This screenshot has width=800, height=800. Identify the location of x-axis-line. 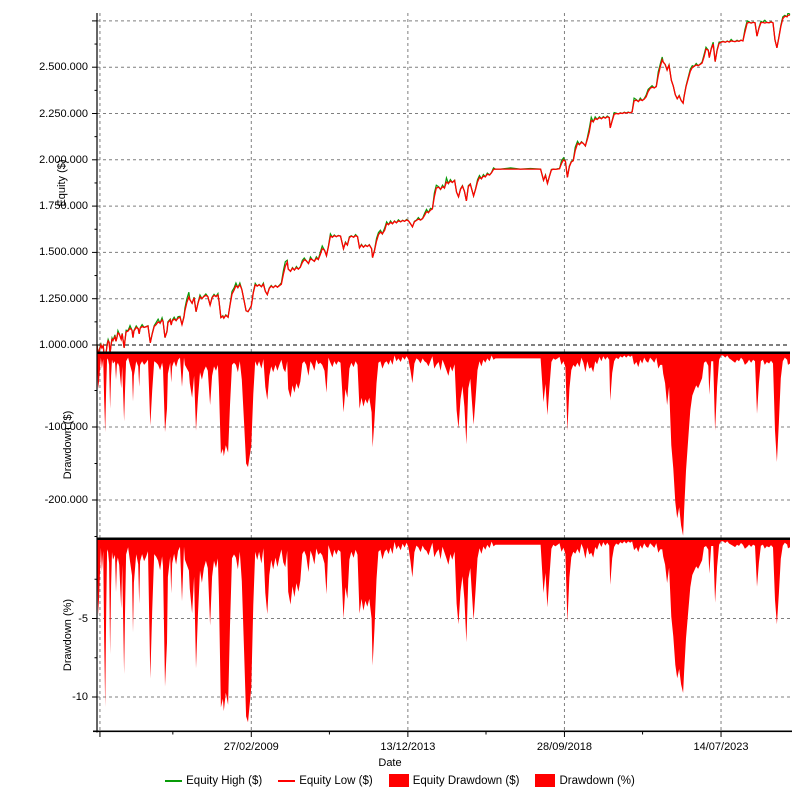
(442, 731).